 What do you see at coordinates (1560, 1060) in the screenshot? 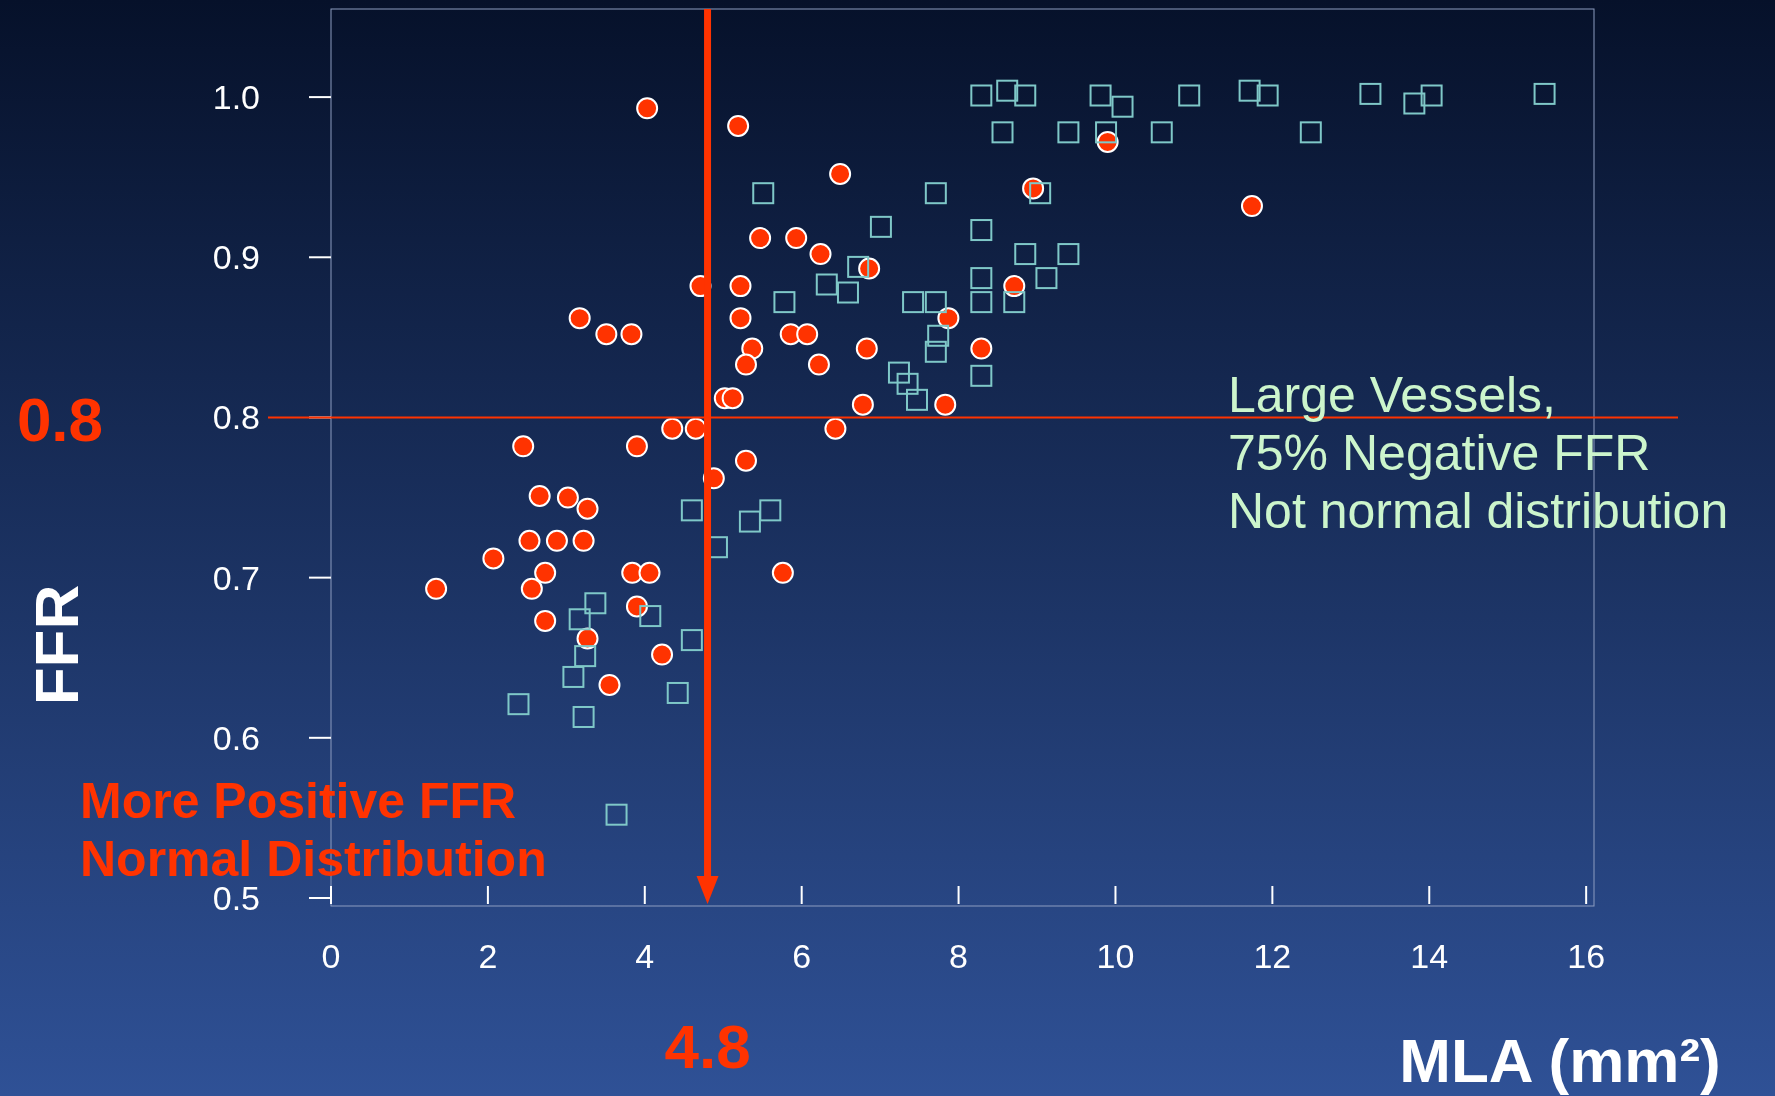
I see `x-axis-title: MLA (mm²)` at bounding box center [1560, 1060].